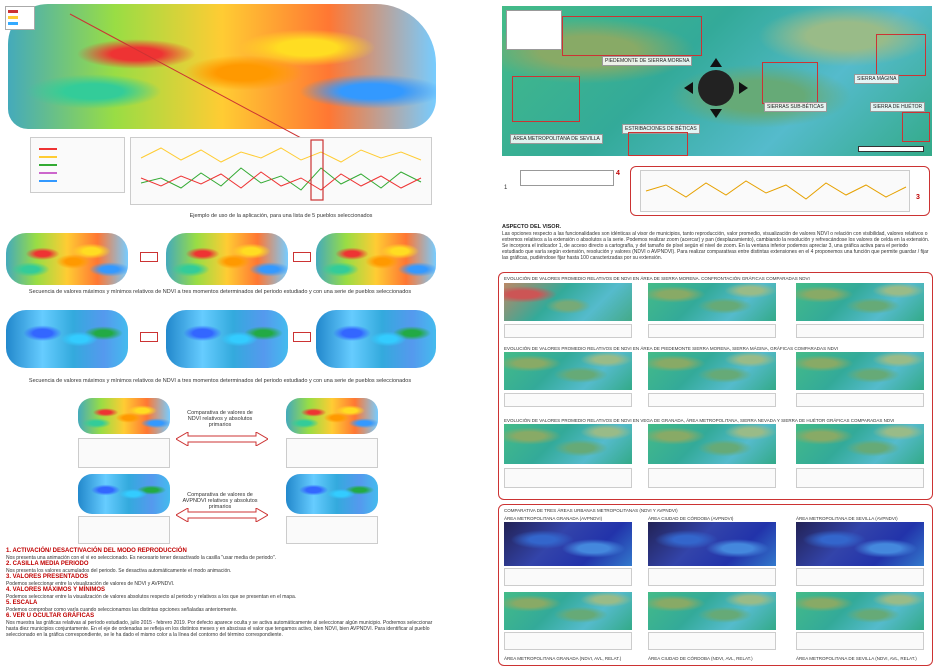  What do you see at coordinates (661, 129) in the screenshot?
I see `label-estribaciones: ESTRIBACIONES DE BÉTICAS` at bounding box center [661, 129].